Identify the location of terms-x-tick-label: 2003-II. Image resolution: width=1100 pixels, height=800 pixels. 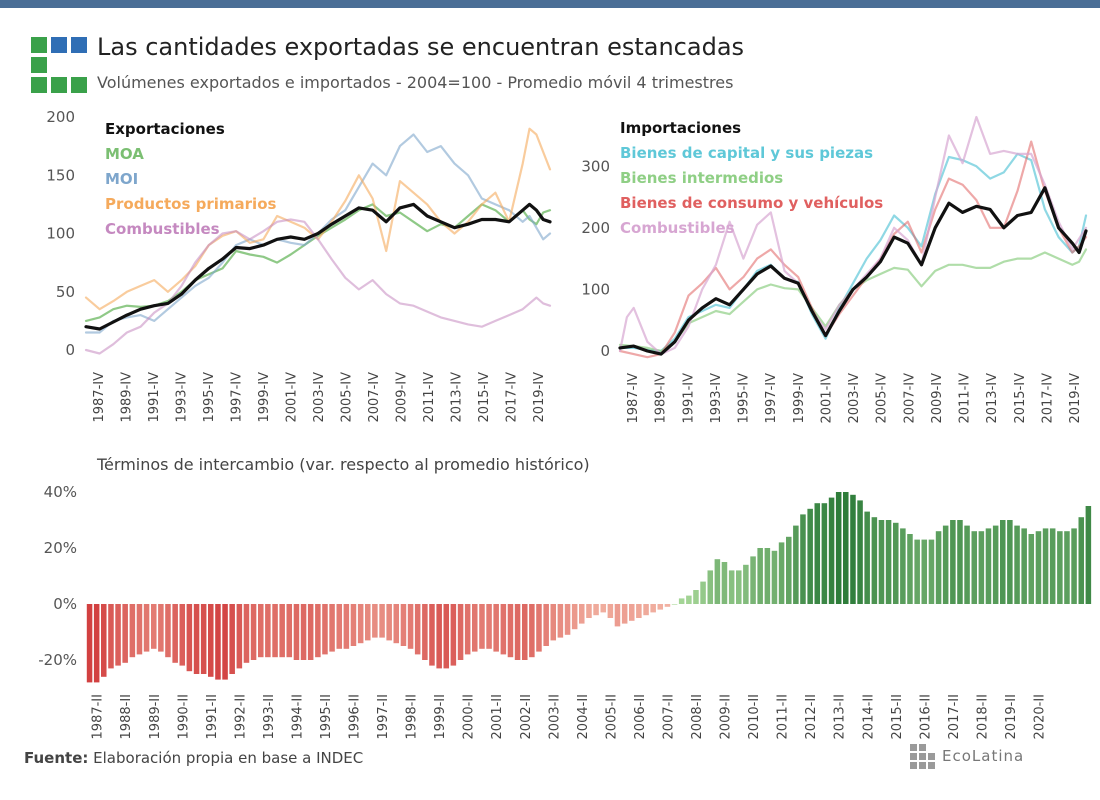
(554, 716).